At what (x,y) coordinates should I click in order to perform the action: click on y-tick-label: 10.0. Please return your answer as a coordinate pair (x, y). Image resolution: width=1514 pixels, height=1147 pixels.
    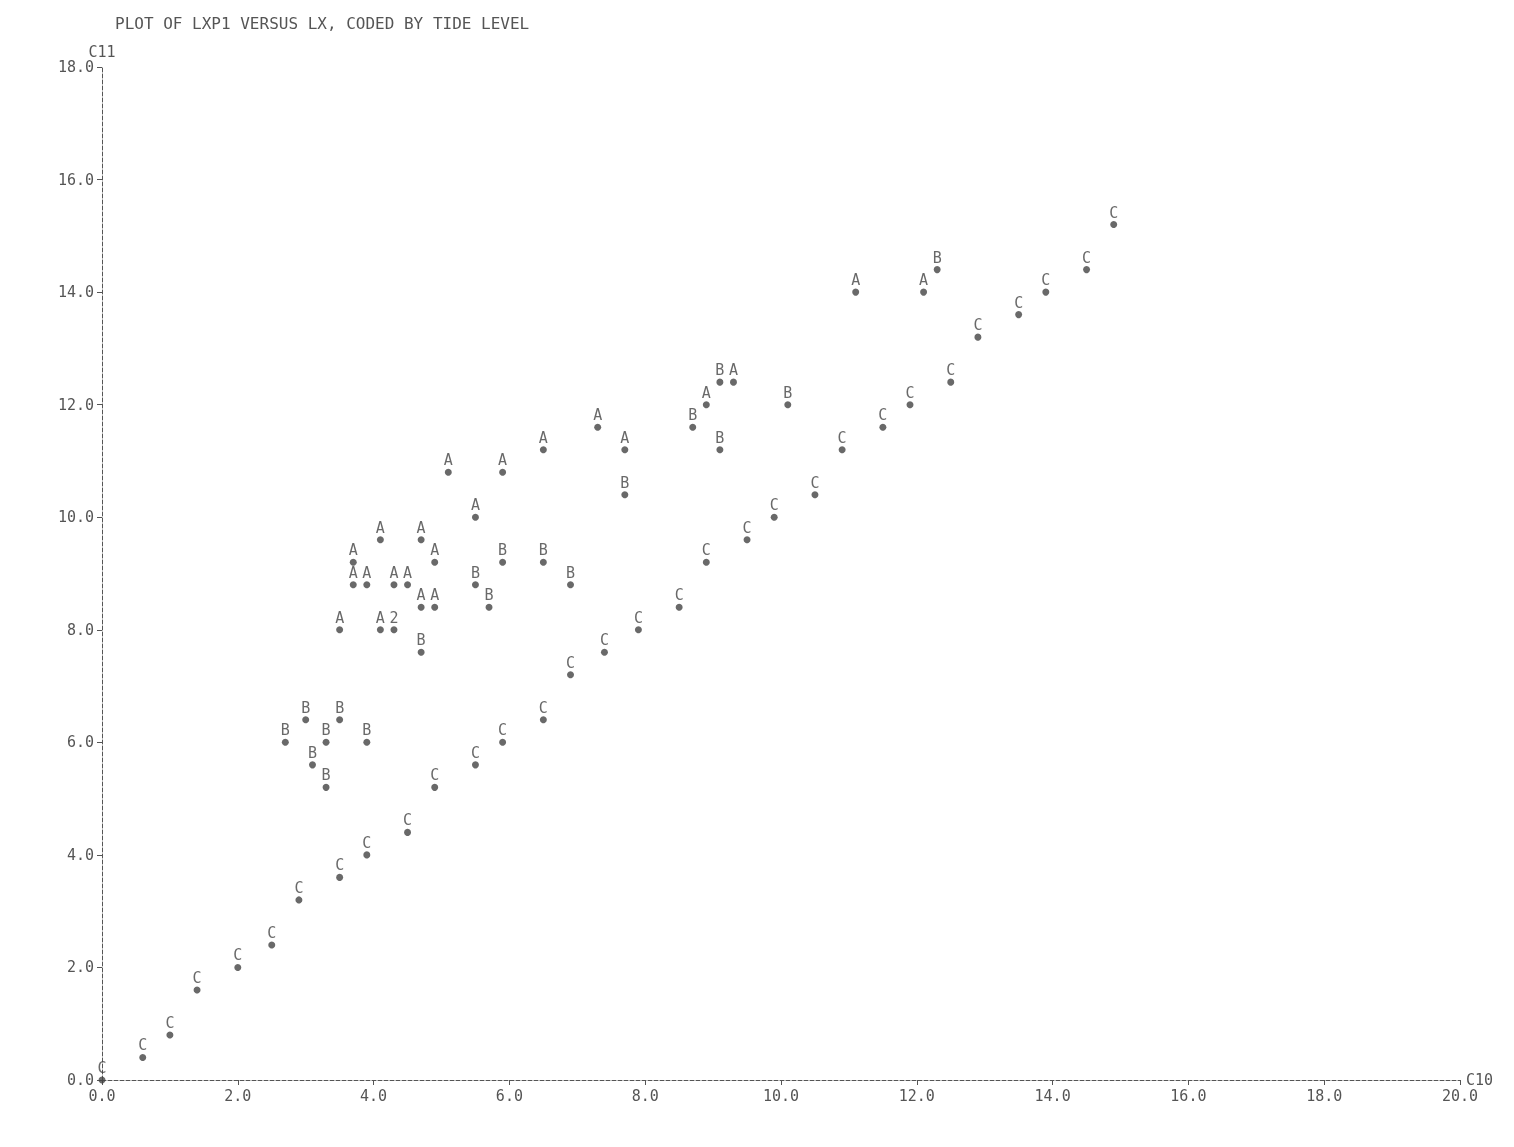
    Looking at the image, I should click on (75, 517).